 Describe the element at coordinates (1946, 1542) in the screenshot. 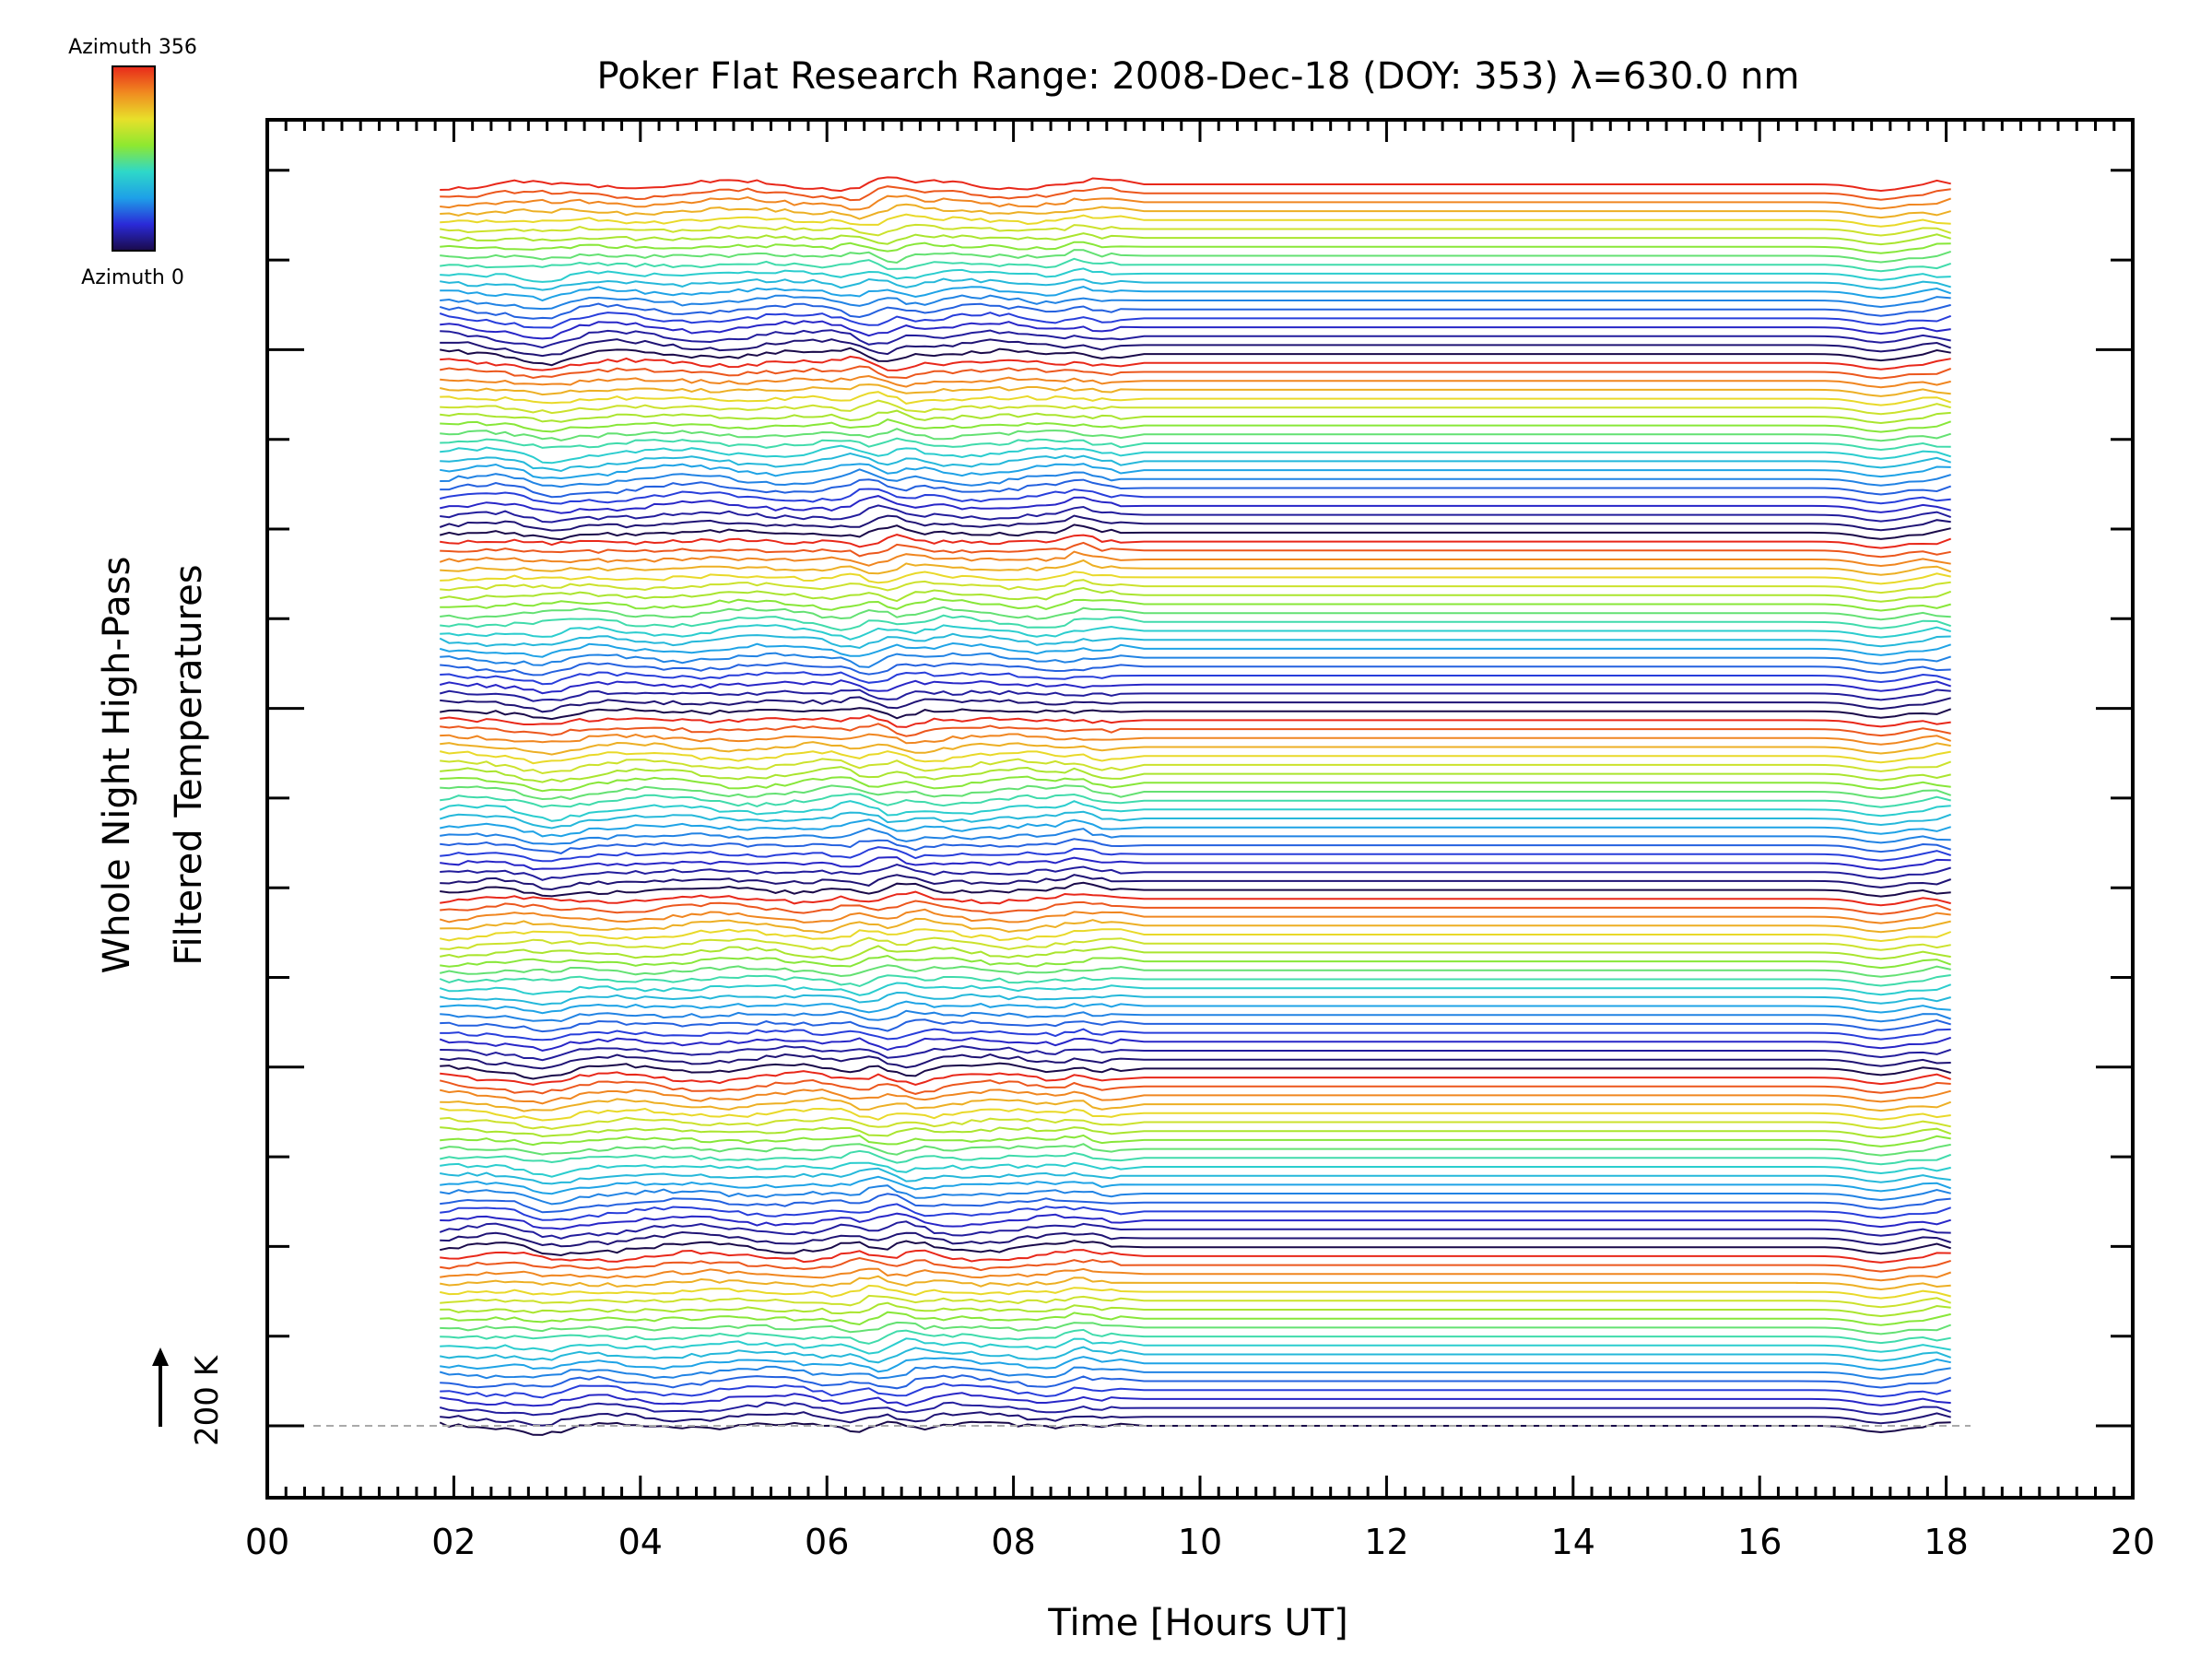

I see `x-tick-label: 18` at that location.